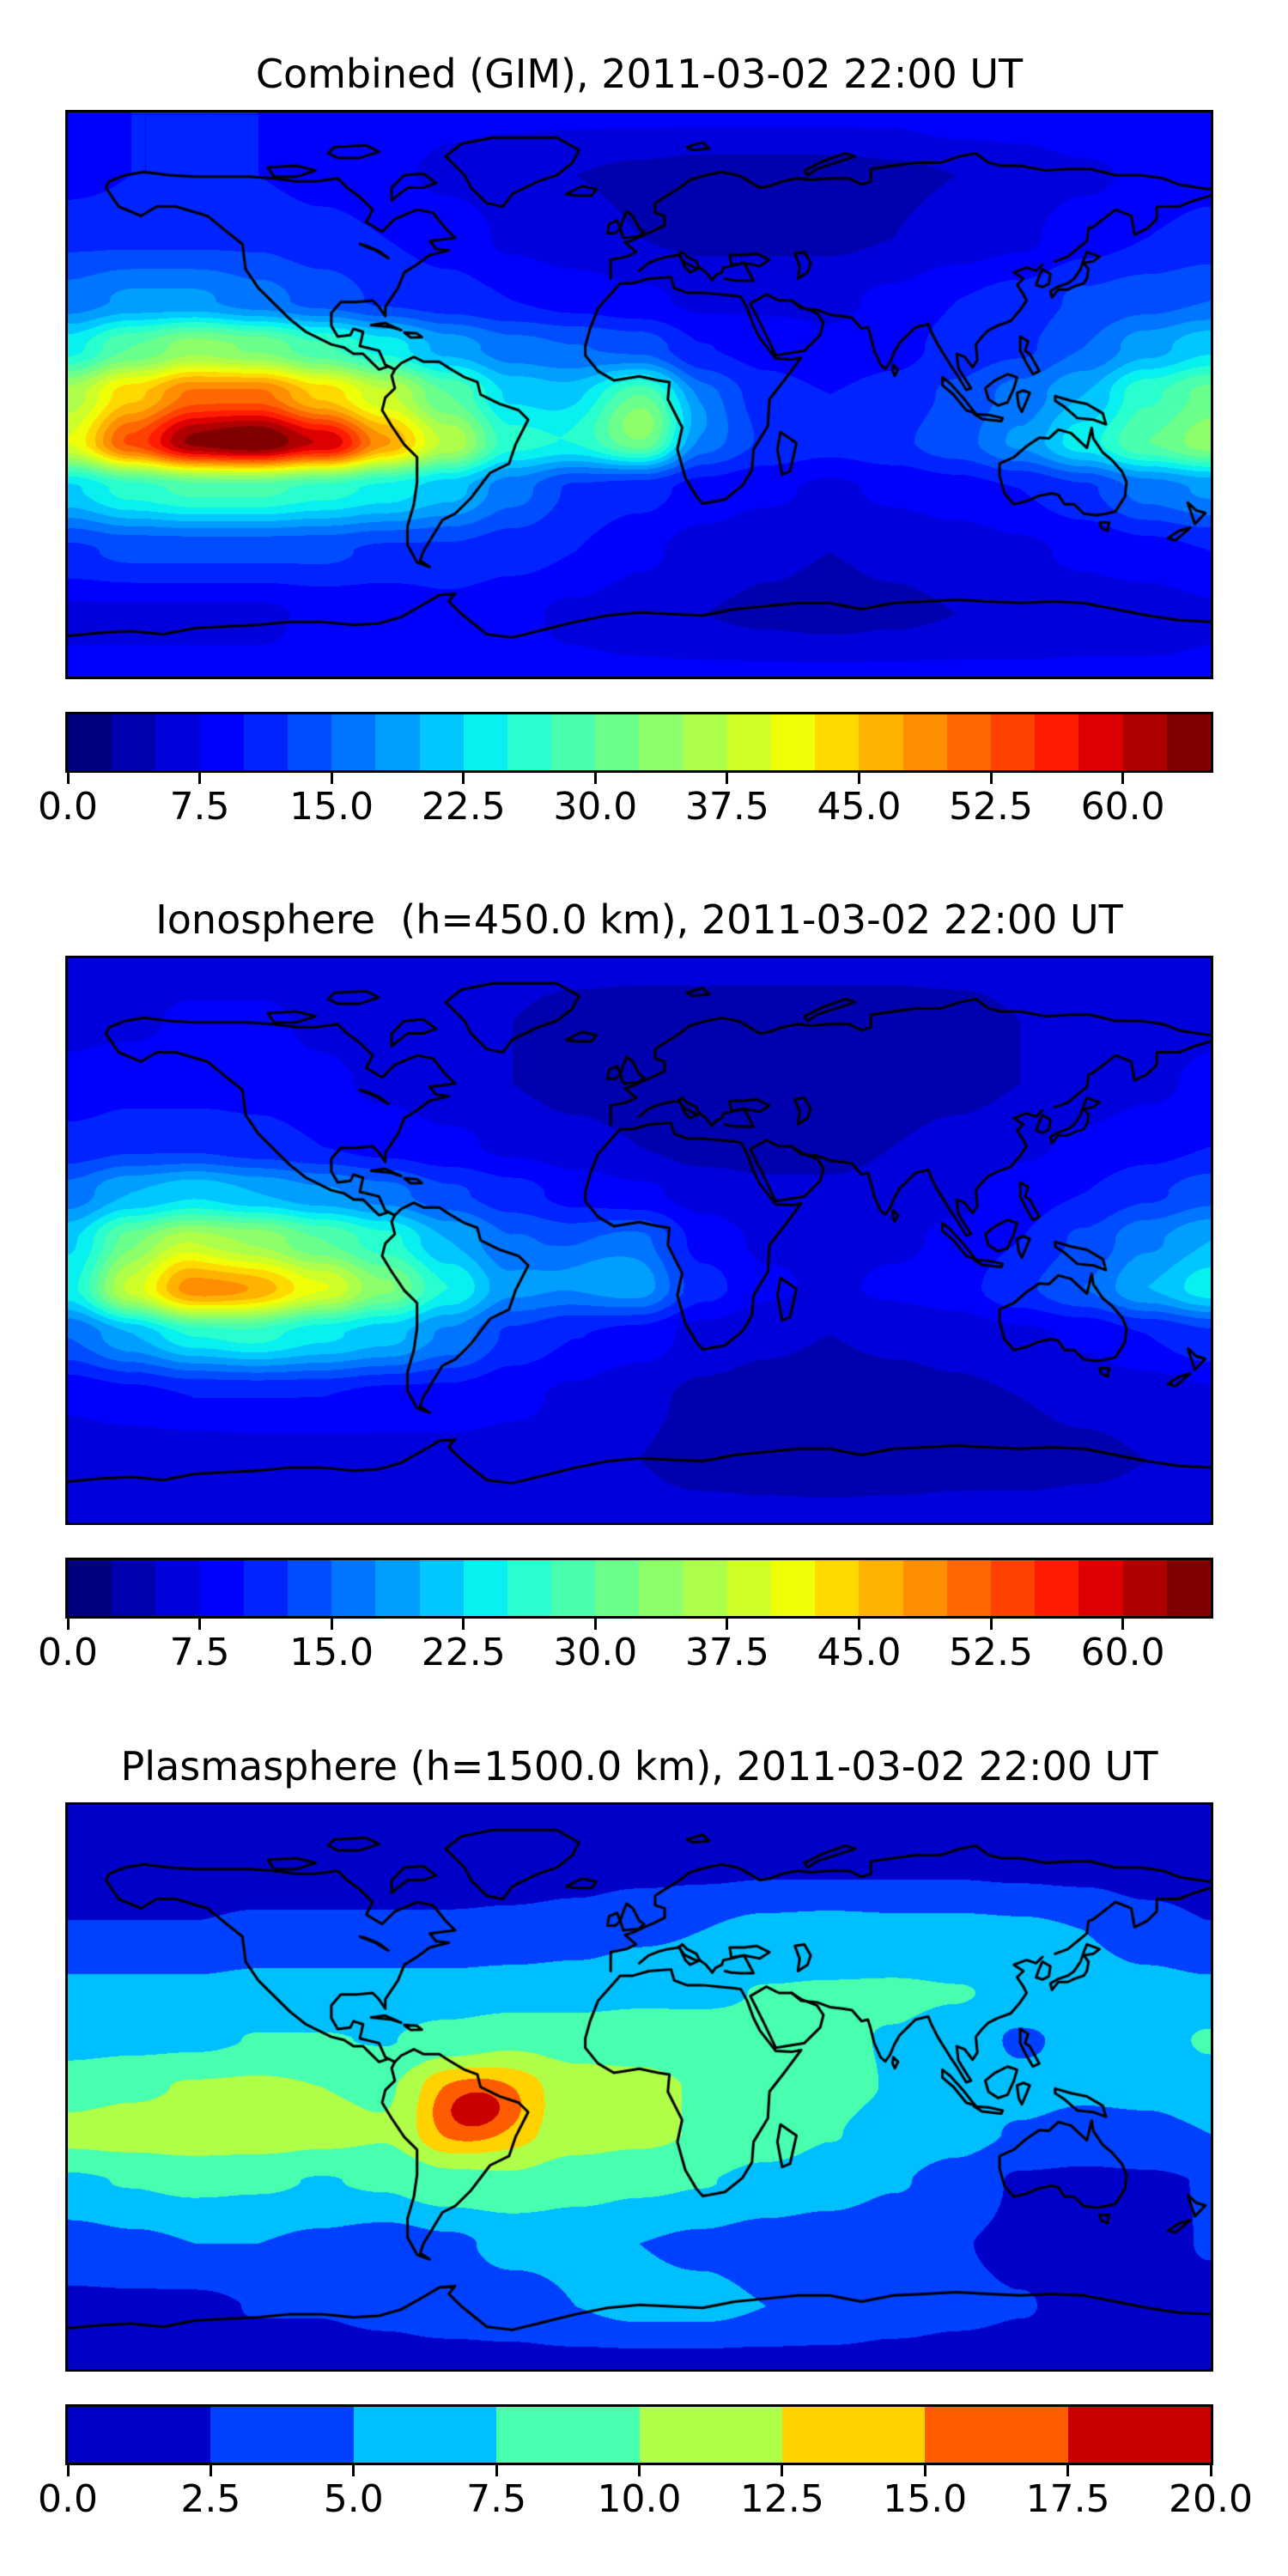 This screenshot has height=2576, width=1288. I want to click on colorbar-tick-label: 52.5, so click(991, 807).